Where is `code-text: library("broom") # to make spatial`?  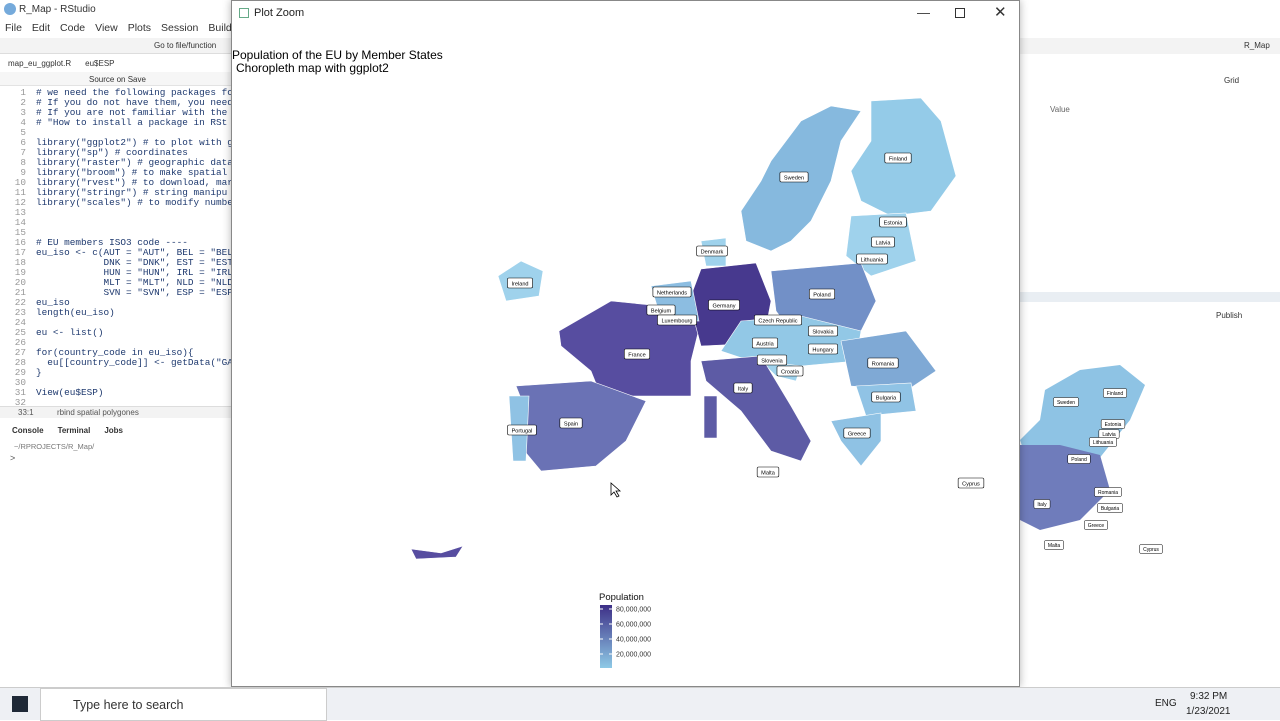
code-text: library("broom") # to make spatial is located at coordinates (132, 172).